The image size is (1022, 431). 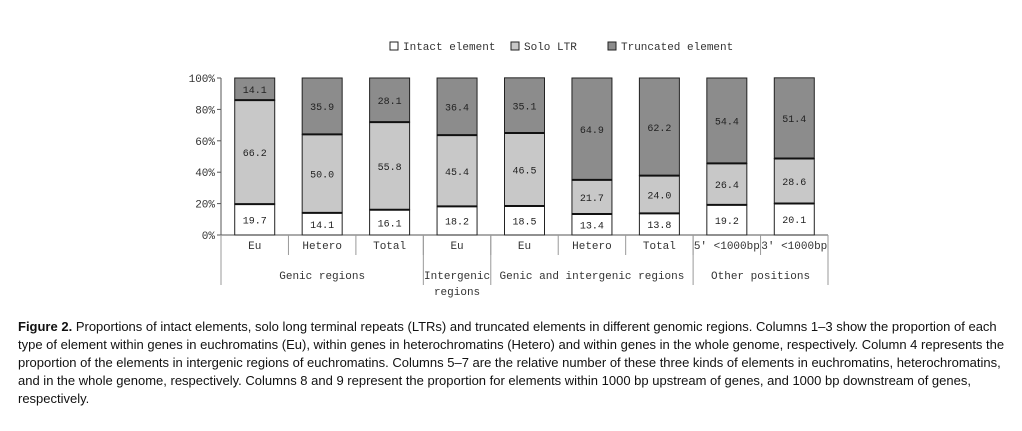 I want to click on bar-value-label: 13.8, so click(x=659, y=226).